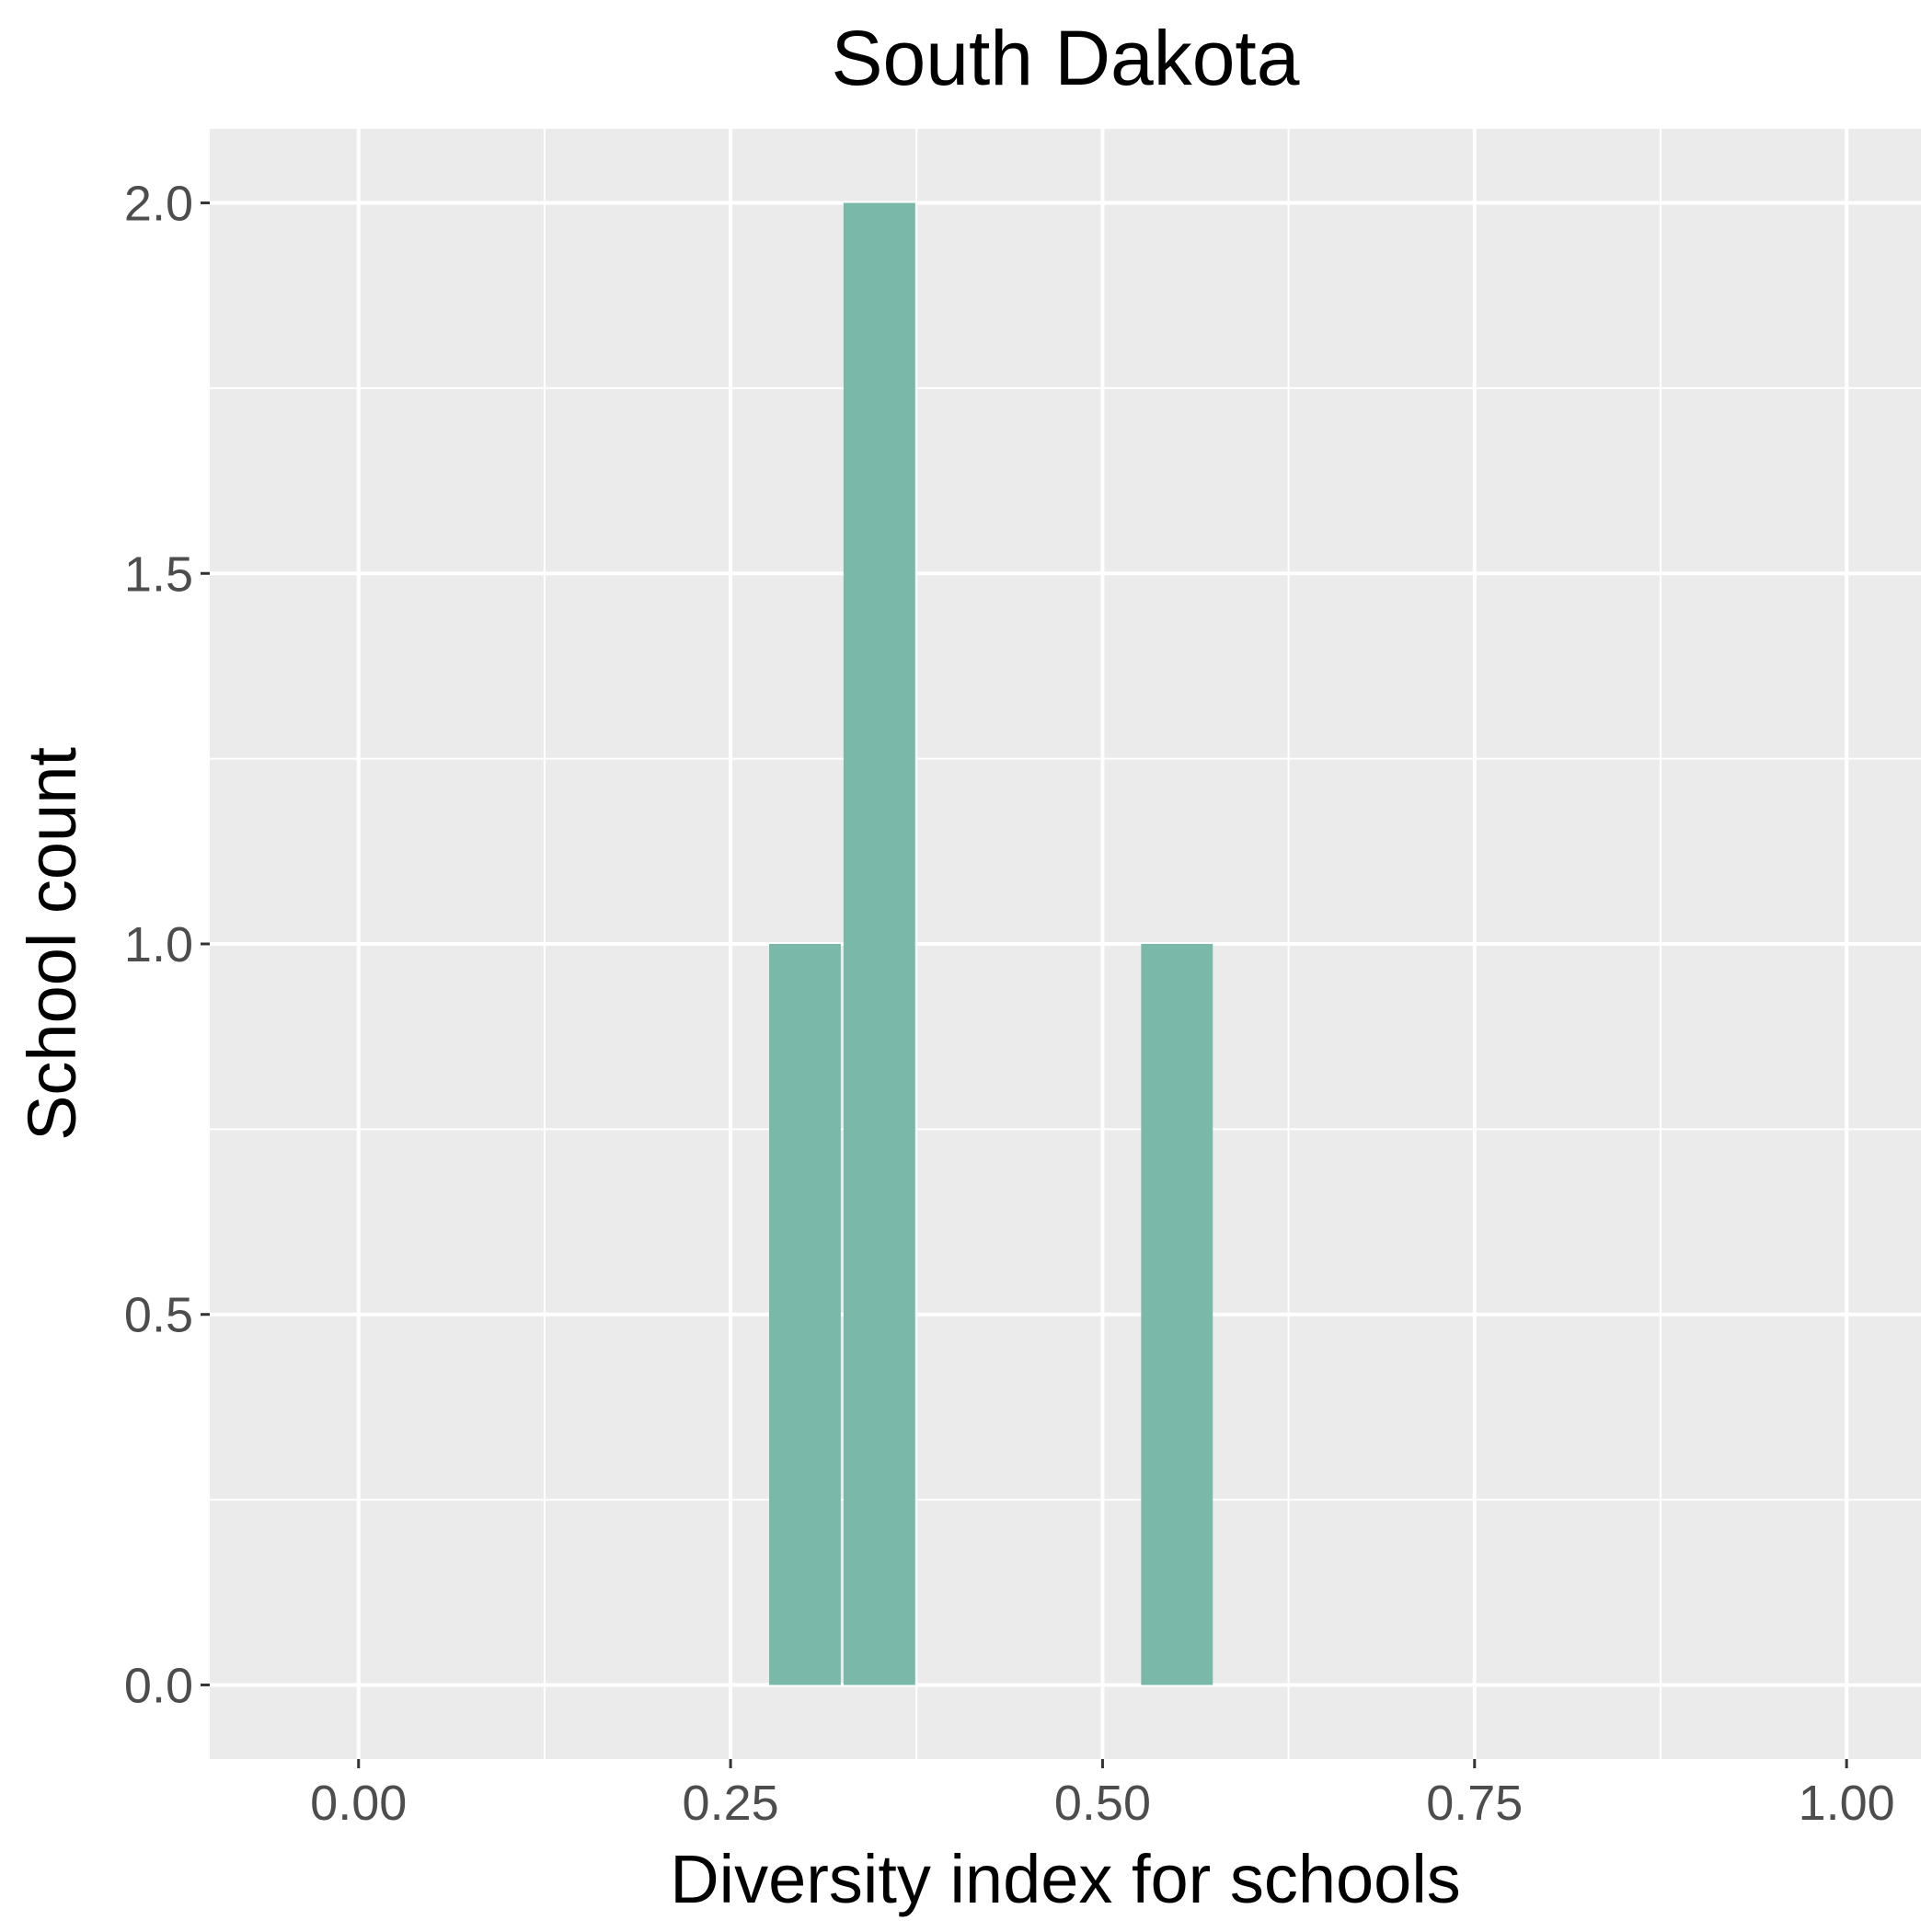  Describe the element at coordinates (52, 944) in the screenshot. I see `y-axis-label: School count` at that location.